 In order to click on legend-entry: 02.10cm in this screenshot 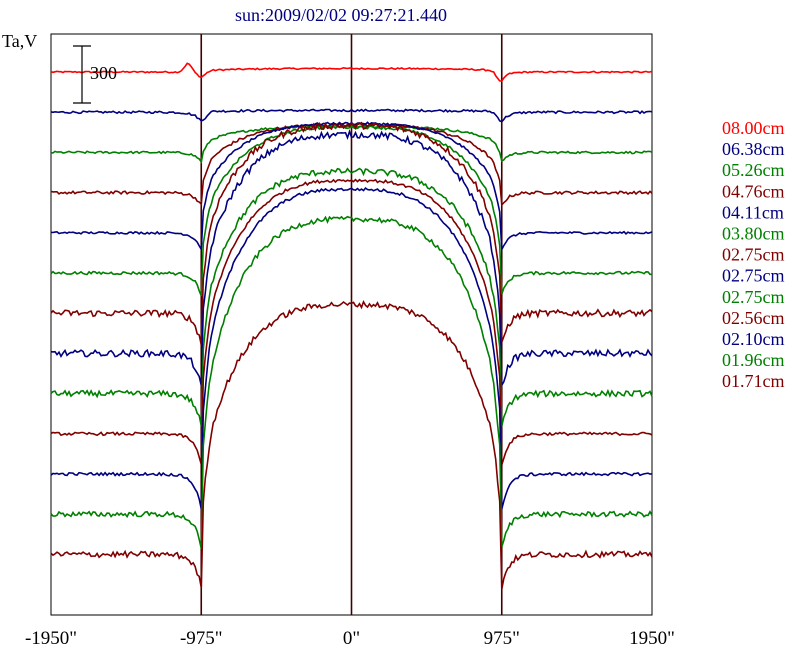, I will do `click(753, 339)`.